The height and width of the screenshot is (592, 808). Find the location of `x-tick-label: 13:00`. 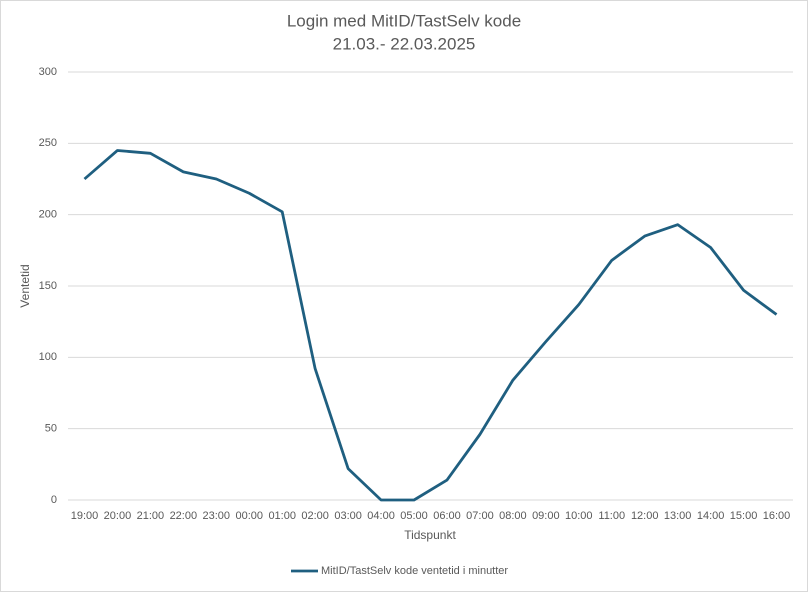

x-tick-label: 13:00 is located at coordinates (678, 516).